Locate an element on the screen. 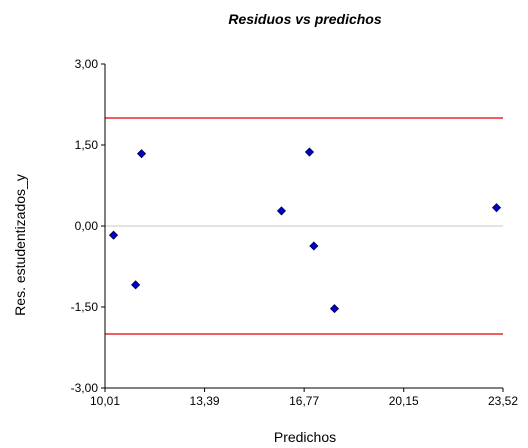 The height and width of the screenshot is (448, 528). x-axis-label: Predichos is located at coordinates (305, 437).